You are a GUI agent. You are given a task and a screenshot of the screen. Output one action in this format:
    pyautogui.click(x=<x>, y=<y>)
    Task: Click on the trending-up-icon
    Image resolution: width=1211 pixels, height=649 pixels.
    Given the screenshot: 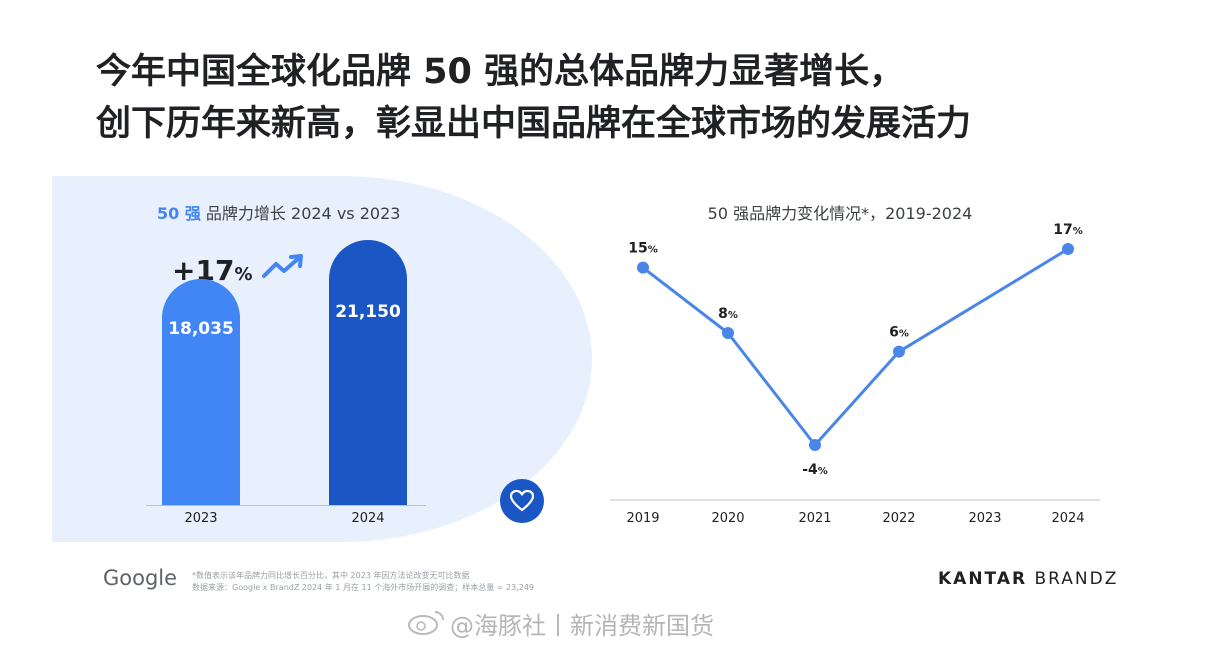 What is the action you would take?
    pyautogui.click(x=282, y=266)
    